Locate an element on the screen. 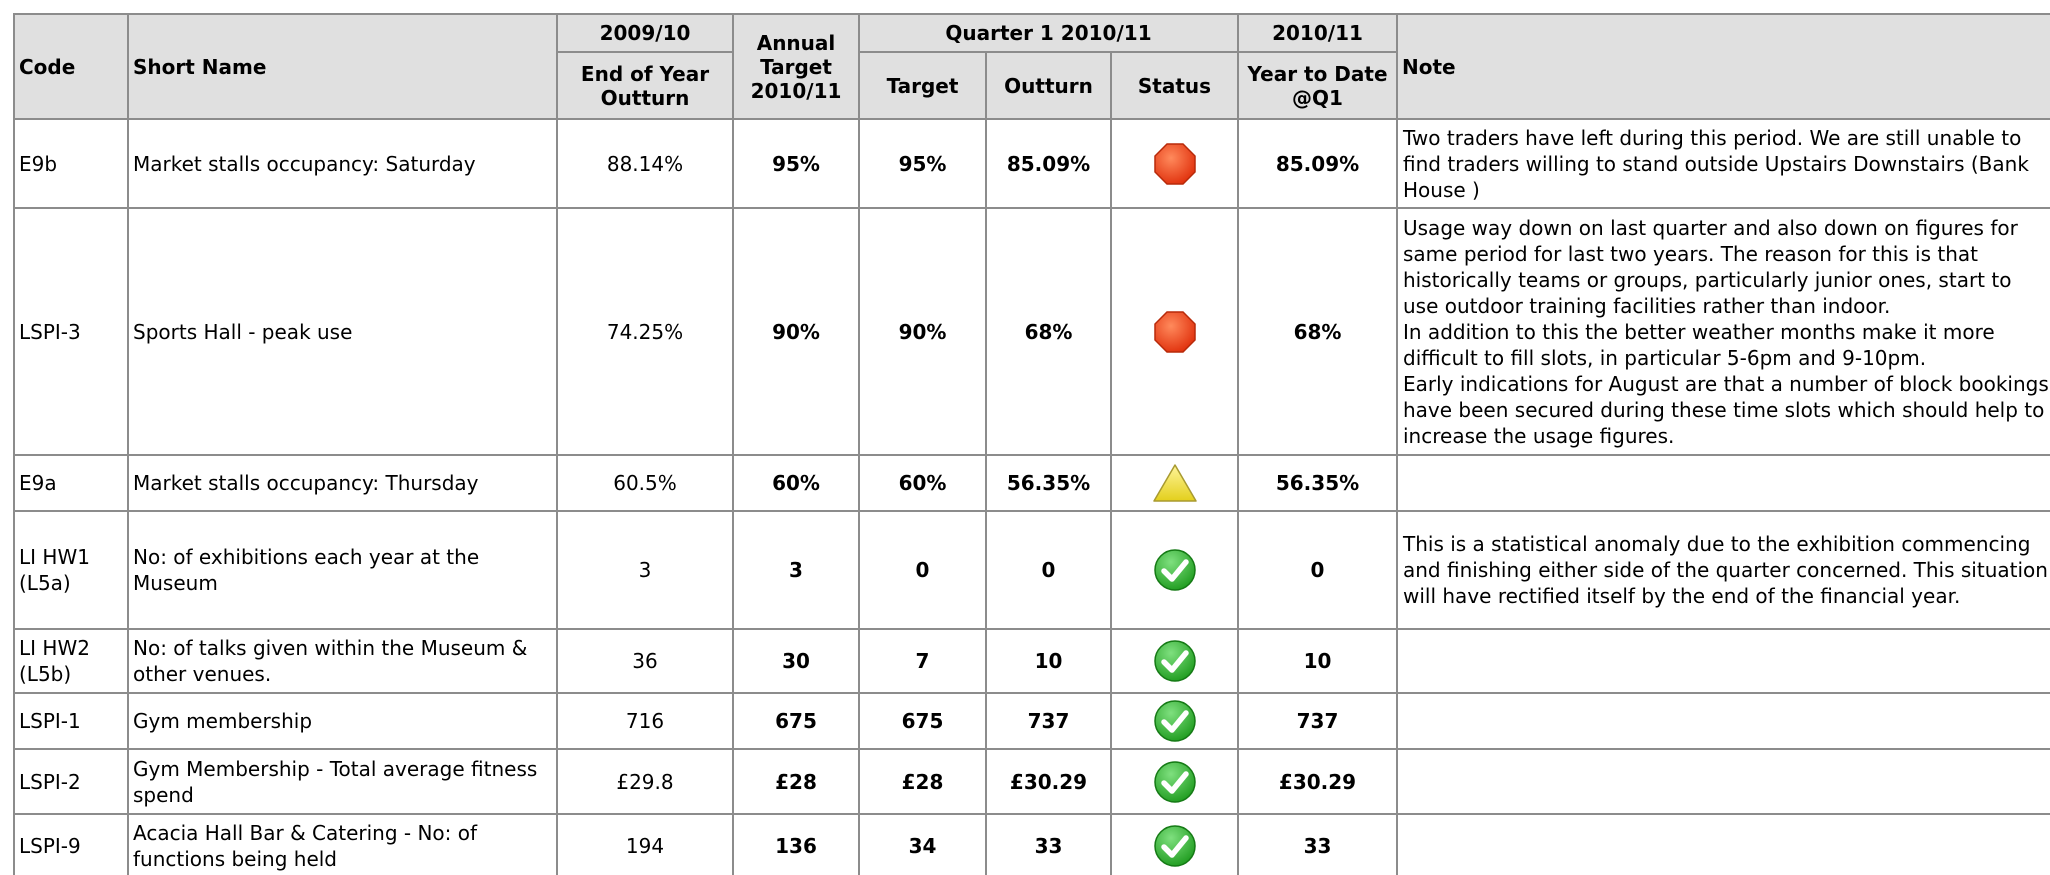  status-icon-amber is located at coordinates (1174, 483).